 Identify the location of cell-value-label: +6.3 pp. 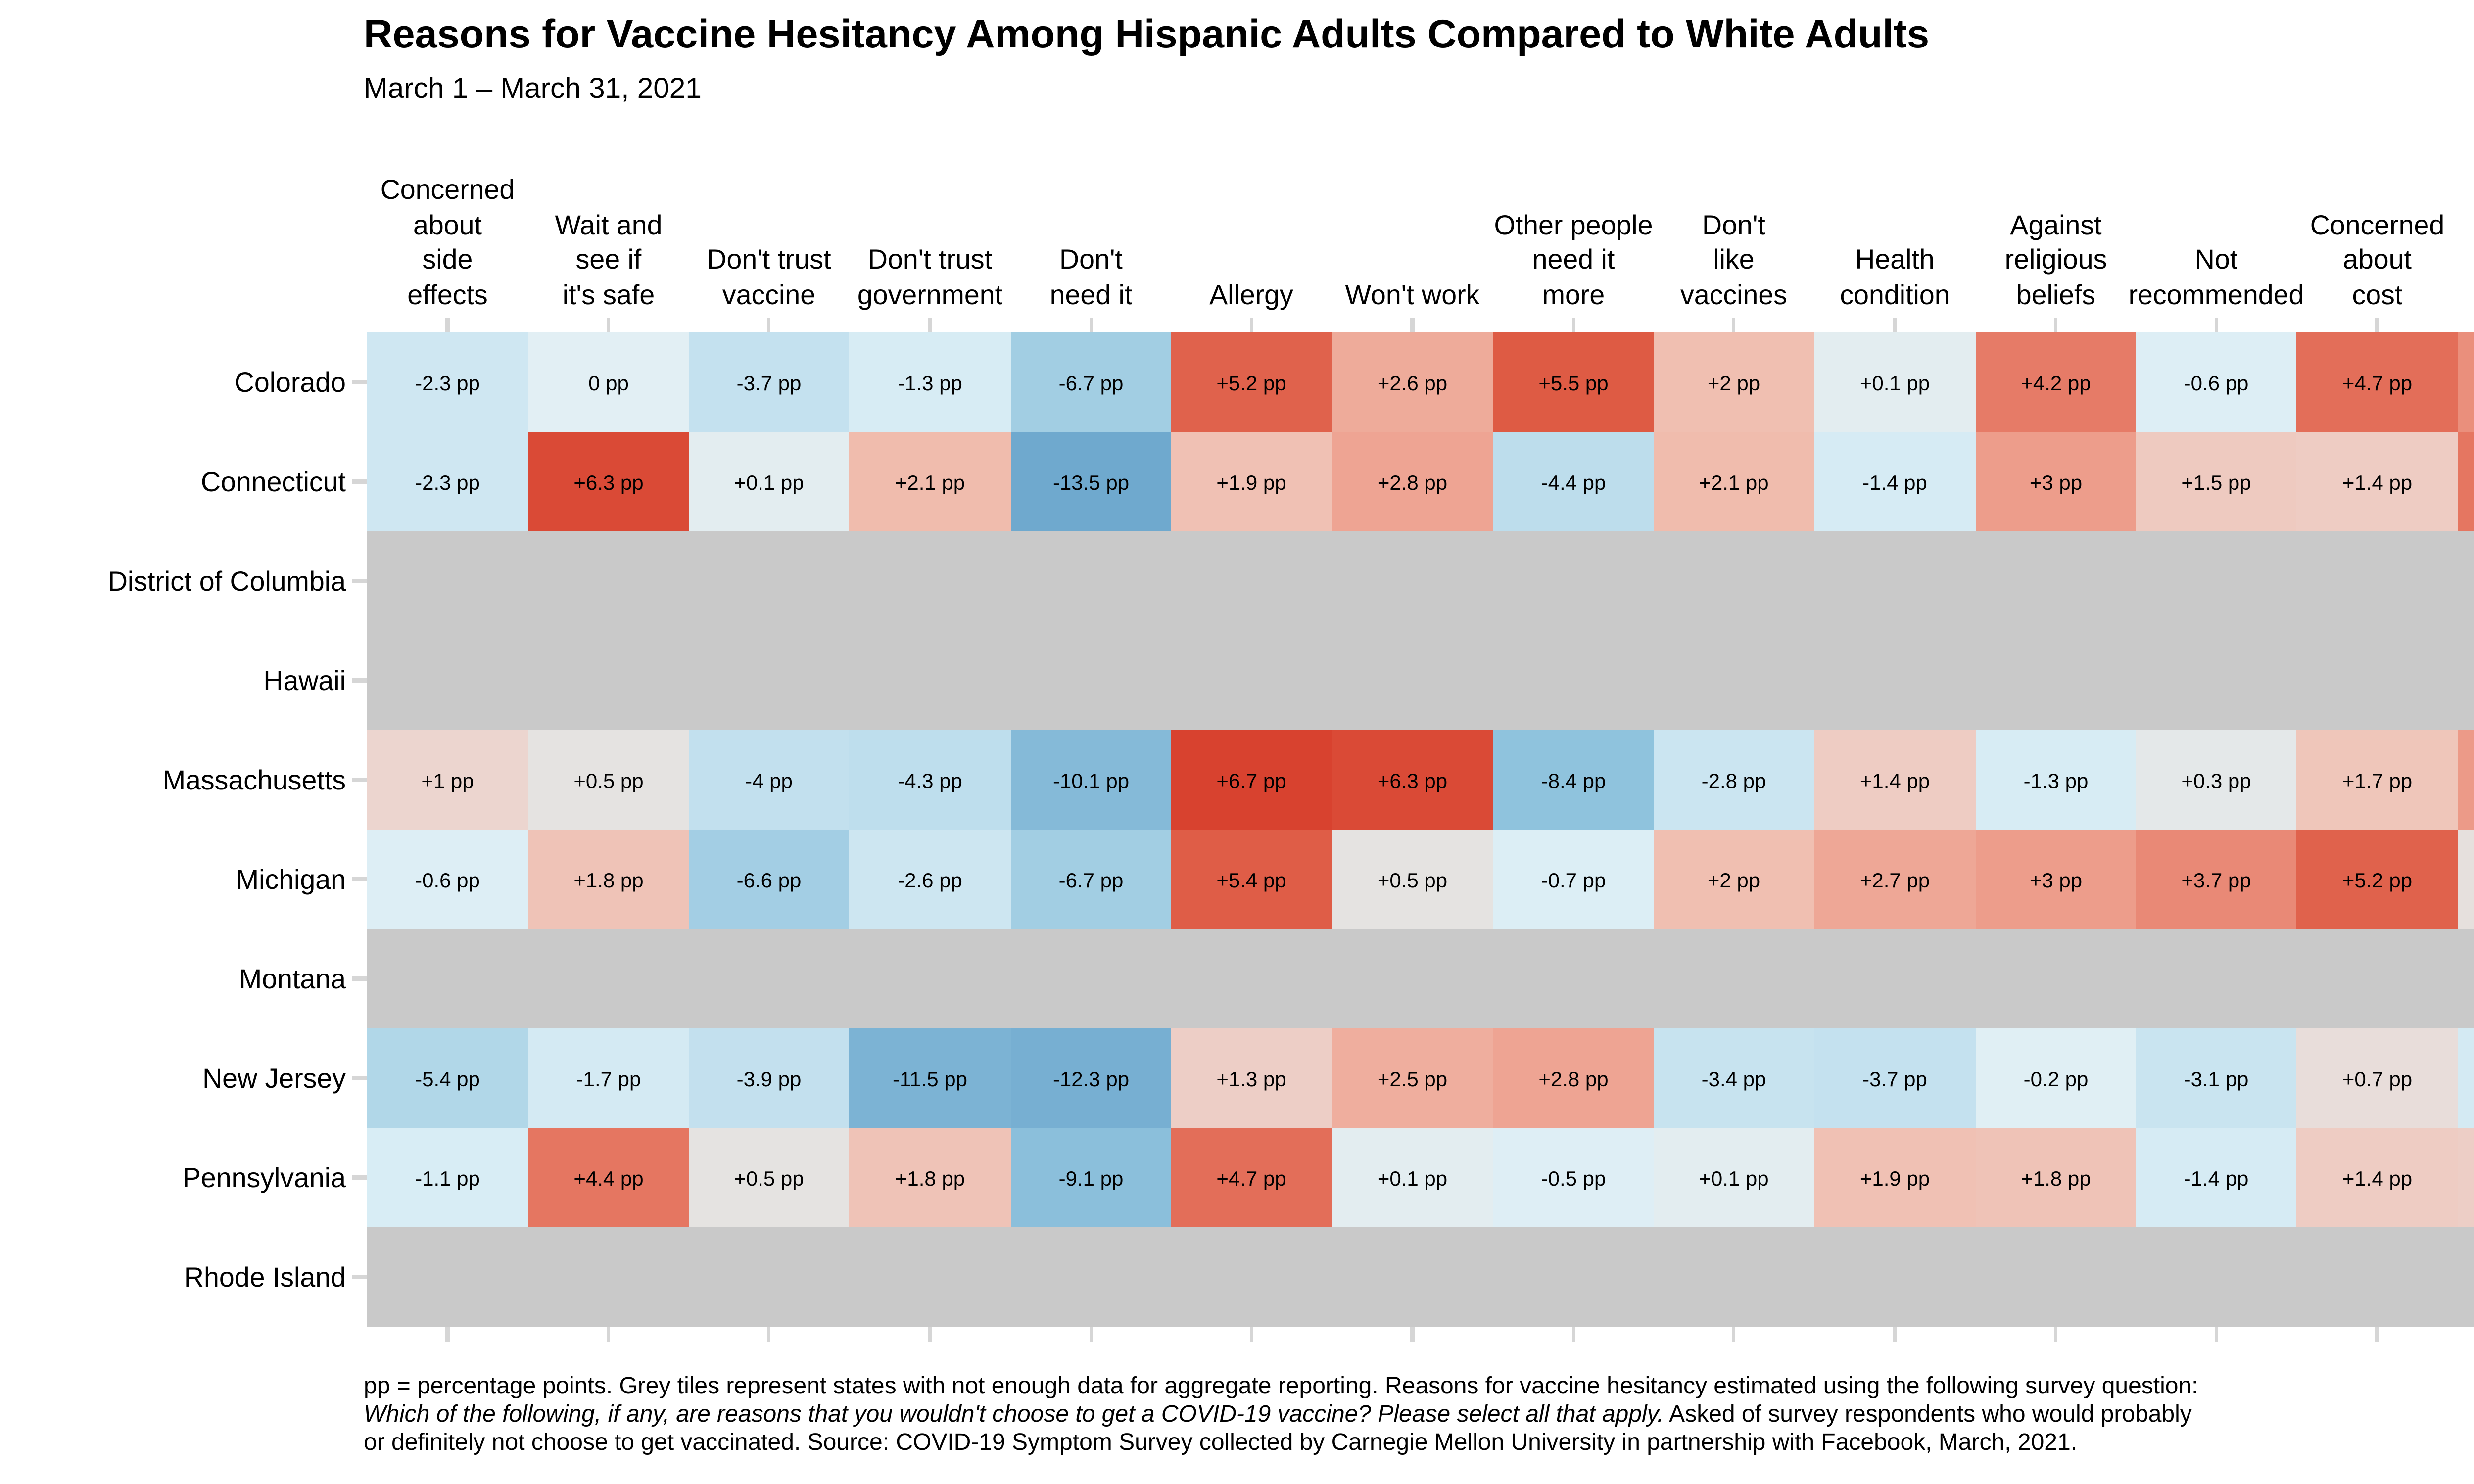
(1413, 780).